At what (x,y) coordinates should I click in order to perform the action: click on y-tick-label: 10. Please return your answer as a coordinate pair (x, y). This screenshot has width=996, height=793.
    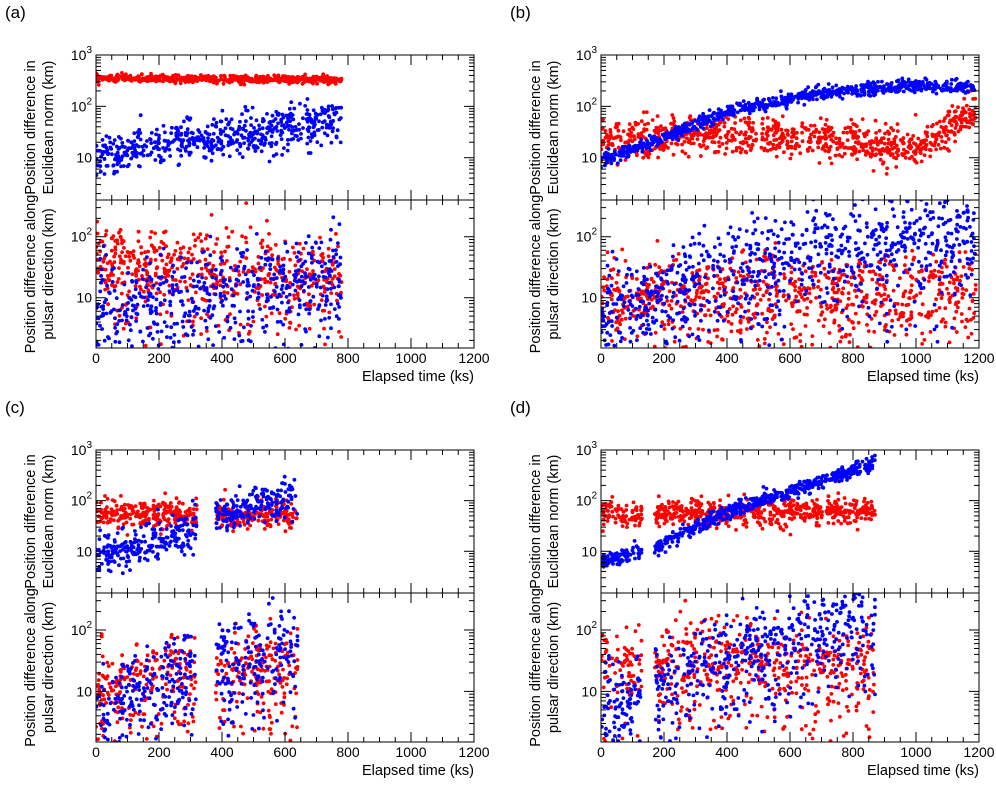
    Looking at the image, I should click on (589, 158).